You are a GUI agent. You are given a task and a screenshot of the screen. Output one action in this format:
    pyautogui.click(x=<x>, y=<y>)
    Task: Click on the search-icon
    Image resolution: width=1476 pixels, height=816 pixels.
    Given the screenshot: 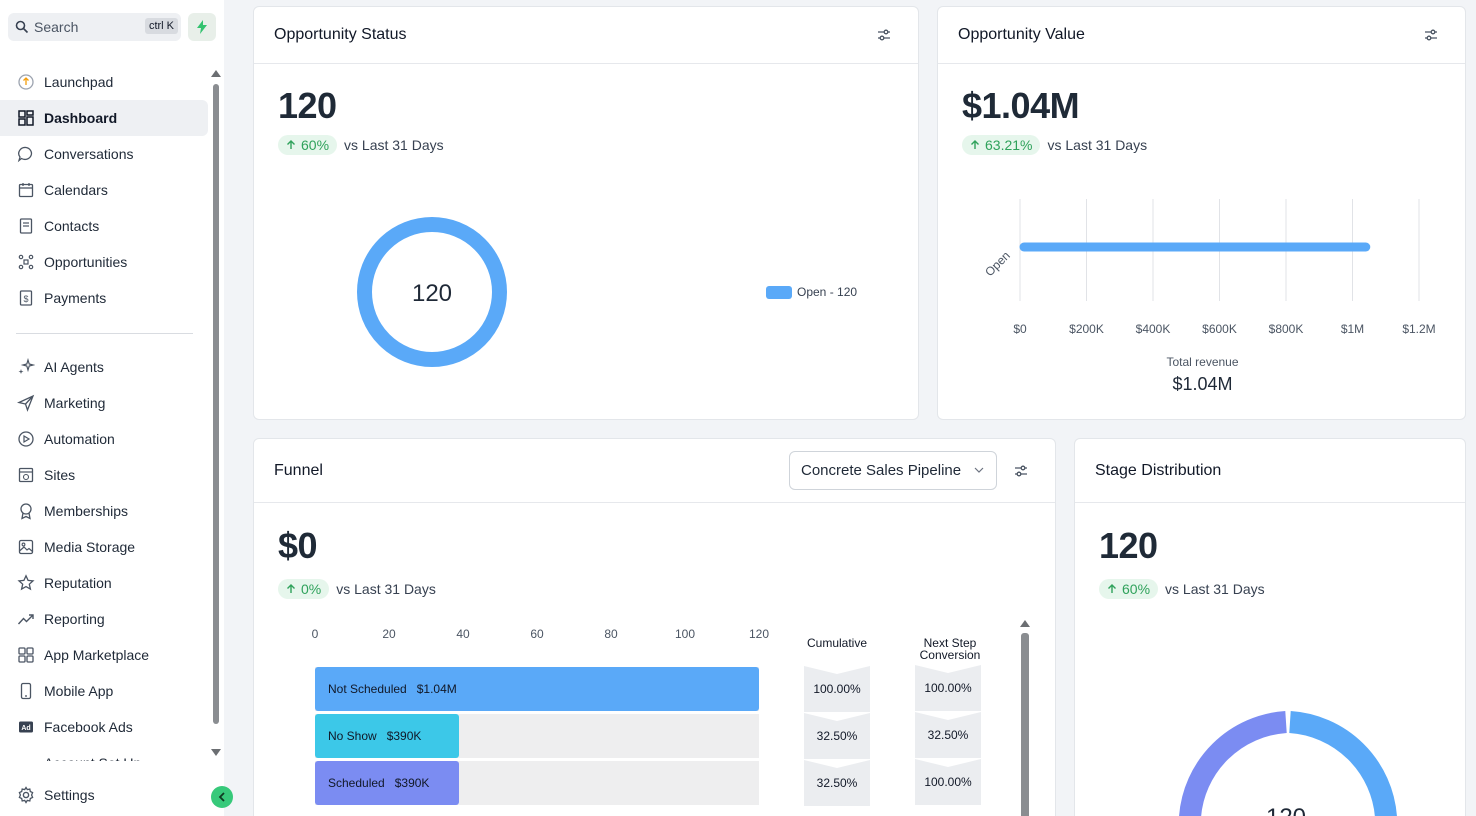 What is the action you would take?
    pyautogui.click(x=22, y=27)
    